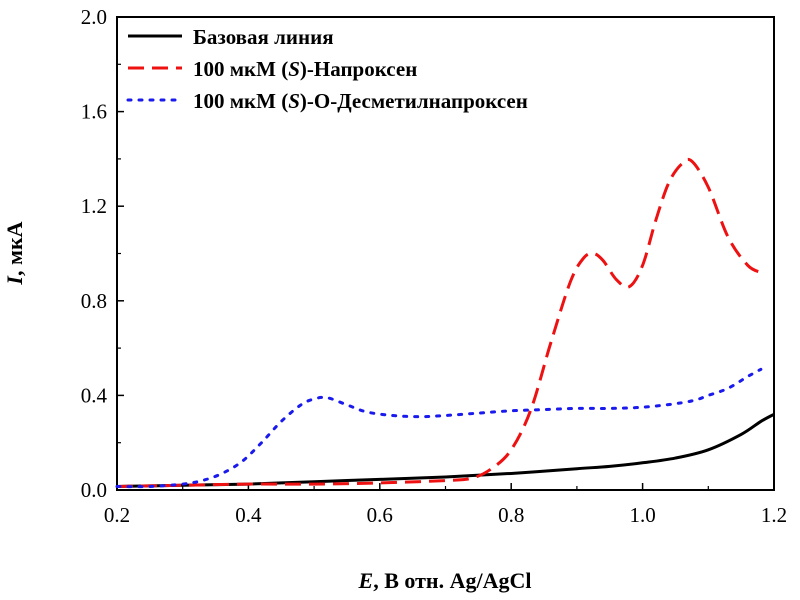 This screenshot has height=600, width=800. I want to click on legend-label-2: 100 мкМ (S)-О-Десметилнапроксен, so click(360, 101).